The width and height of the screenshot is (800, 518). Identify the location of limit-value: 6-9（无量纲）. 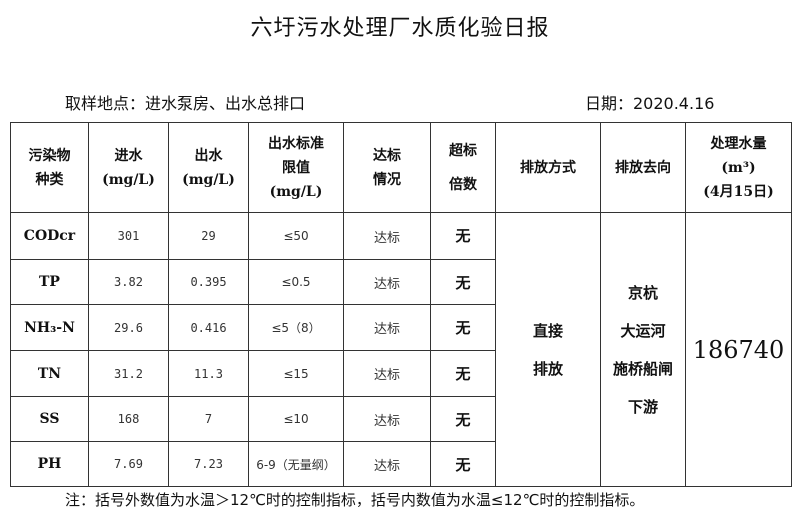
(296, 464).